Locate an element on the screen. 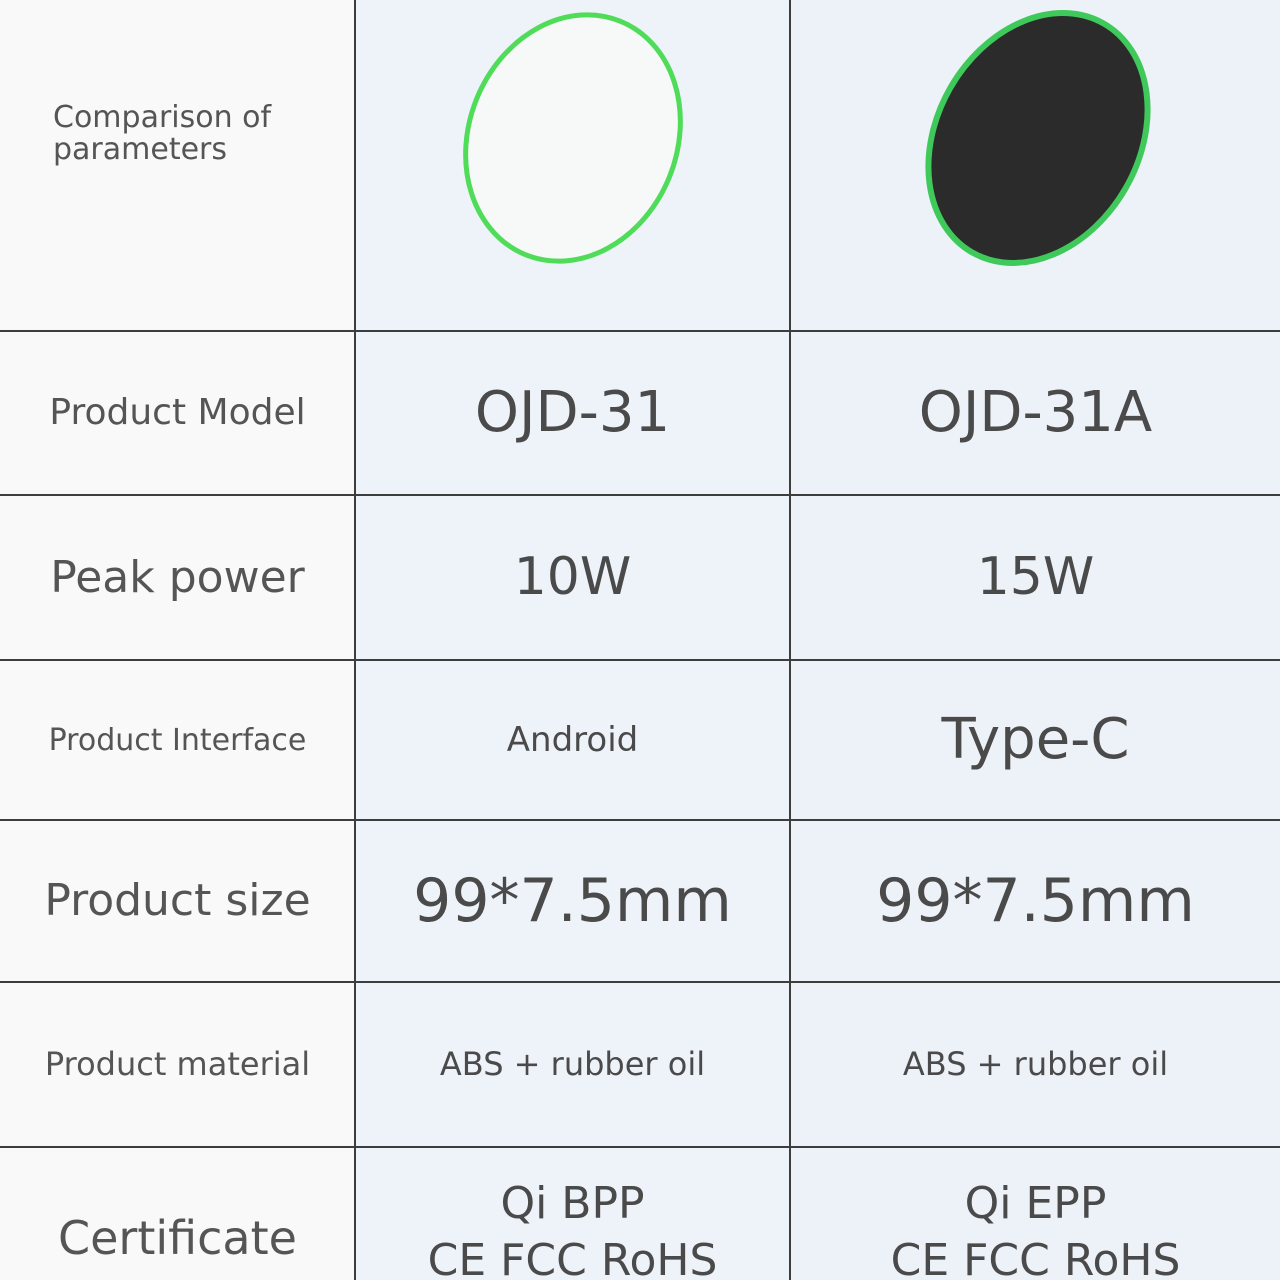 Image resolution: width=1280 pixels, height=1280 pixels. product-images is located at coordinates (807, 138).